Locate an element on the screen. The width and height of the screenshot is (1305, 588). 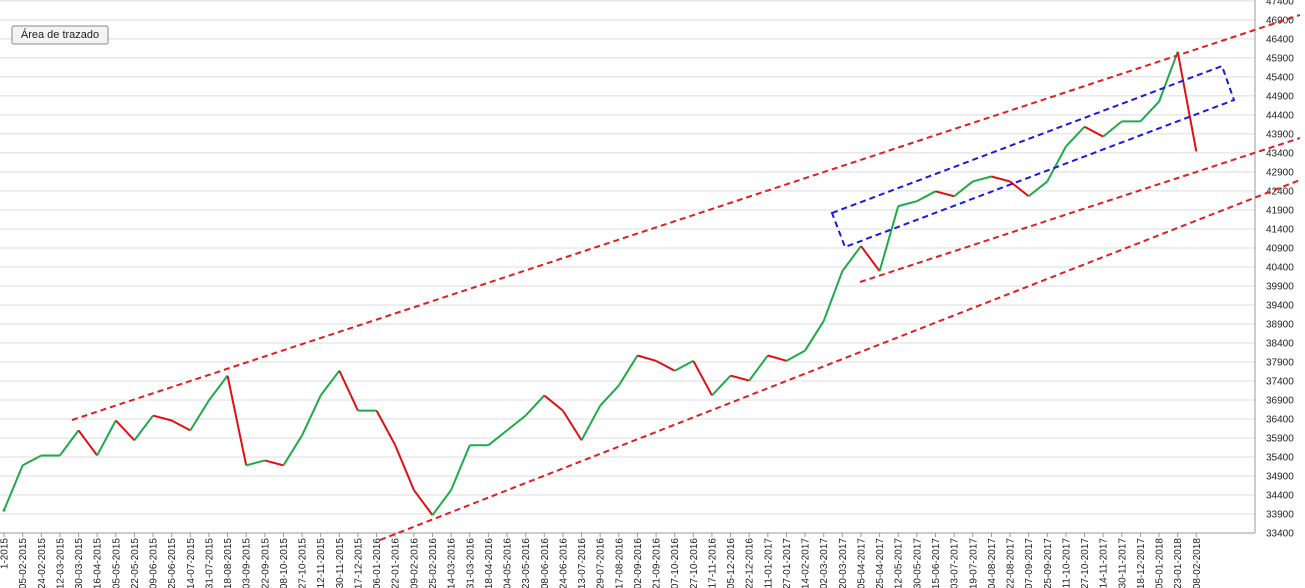
x-tick-label: 19-07-2017 is located at coordinates (973, 563).